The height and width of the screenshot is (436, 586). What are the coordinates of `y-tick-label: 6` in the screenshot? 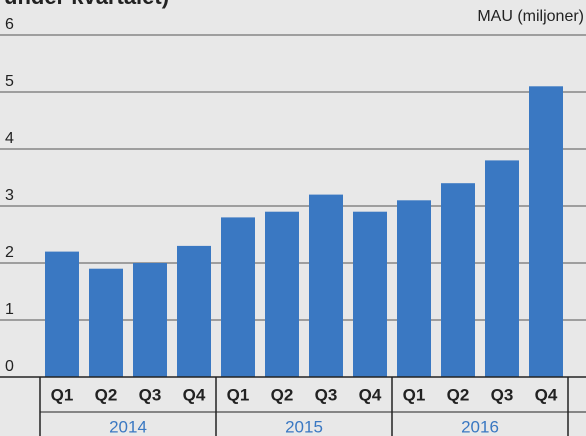 It's located at (9, 24).